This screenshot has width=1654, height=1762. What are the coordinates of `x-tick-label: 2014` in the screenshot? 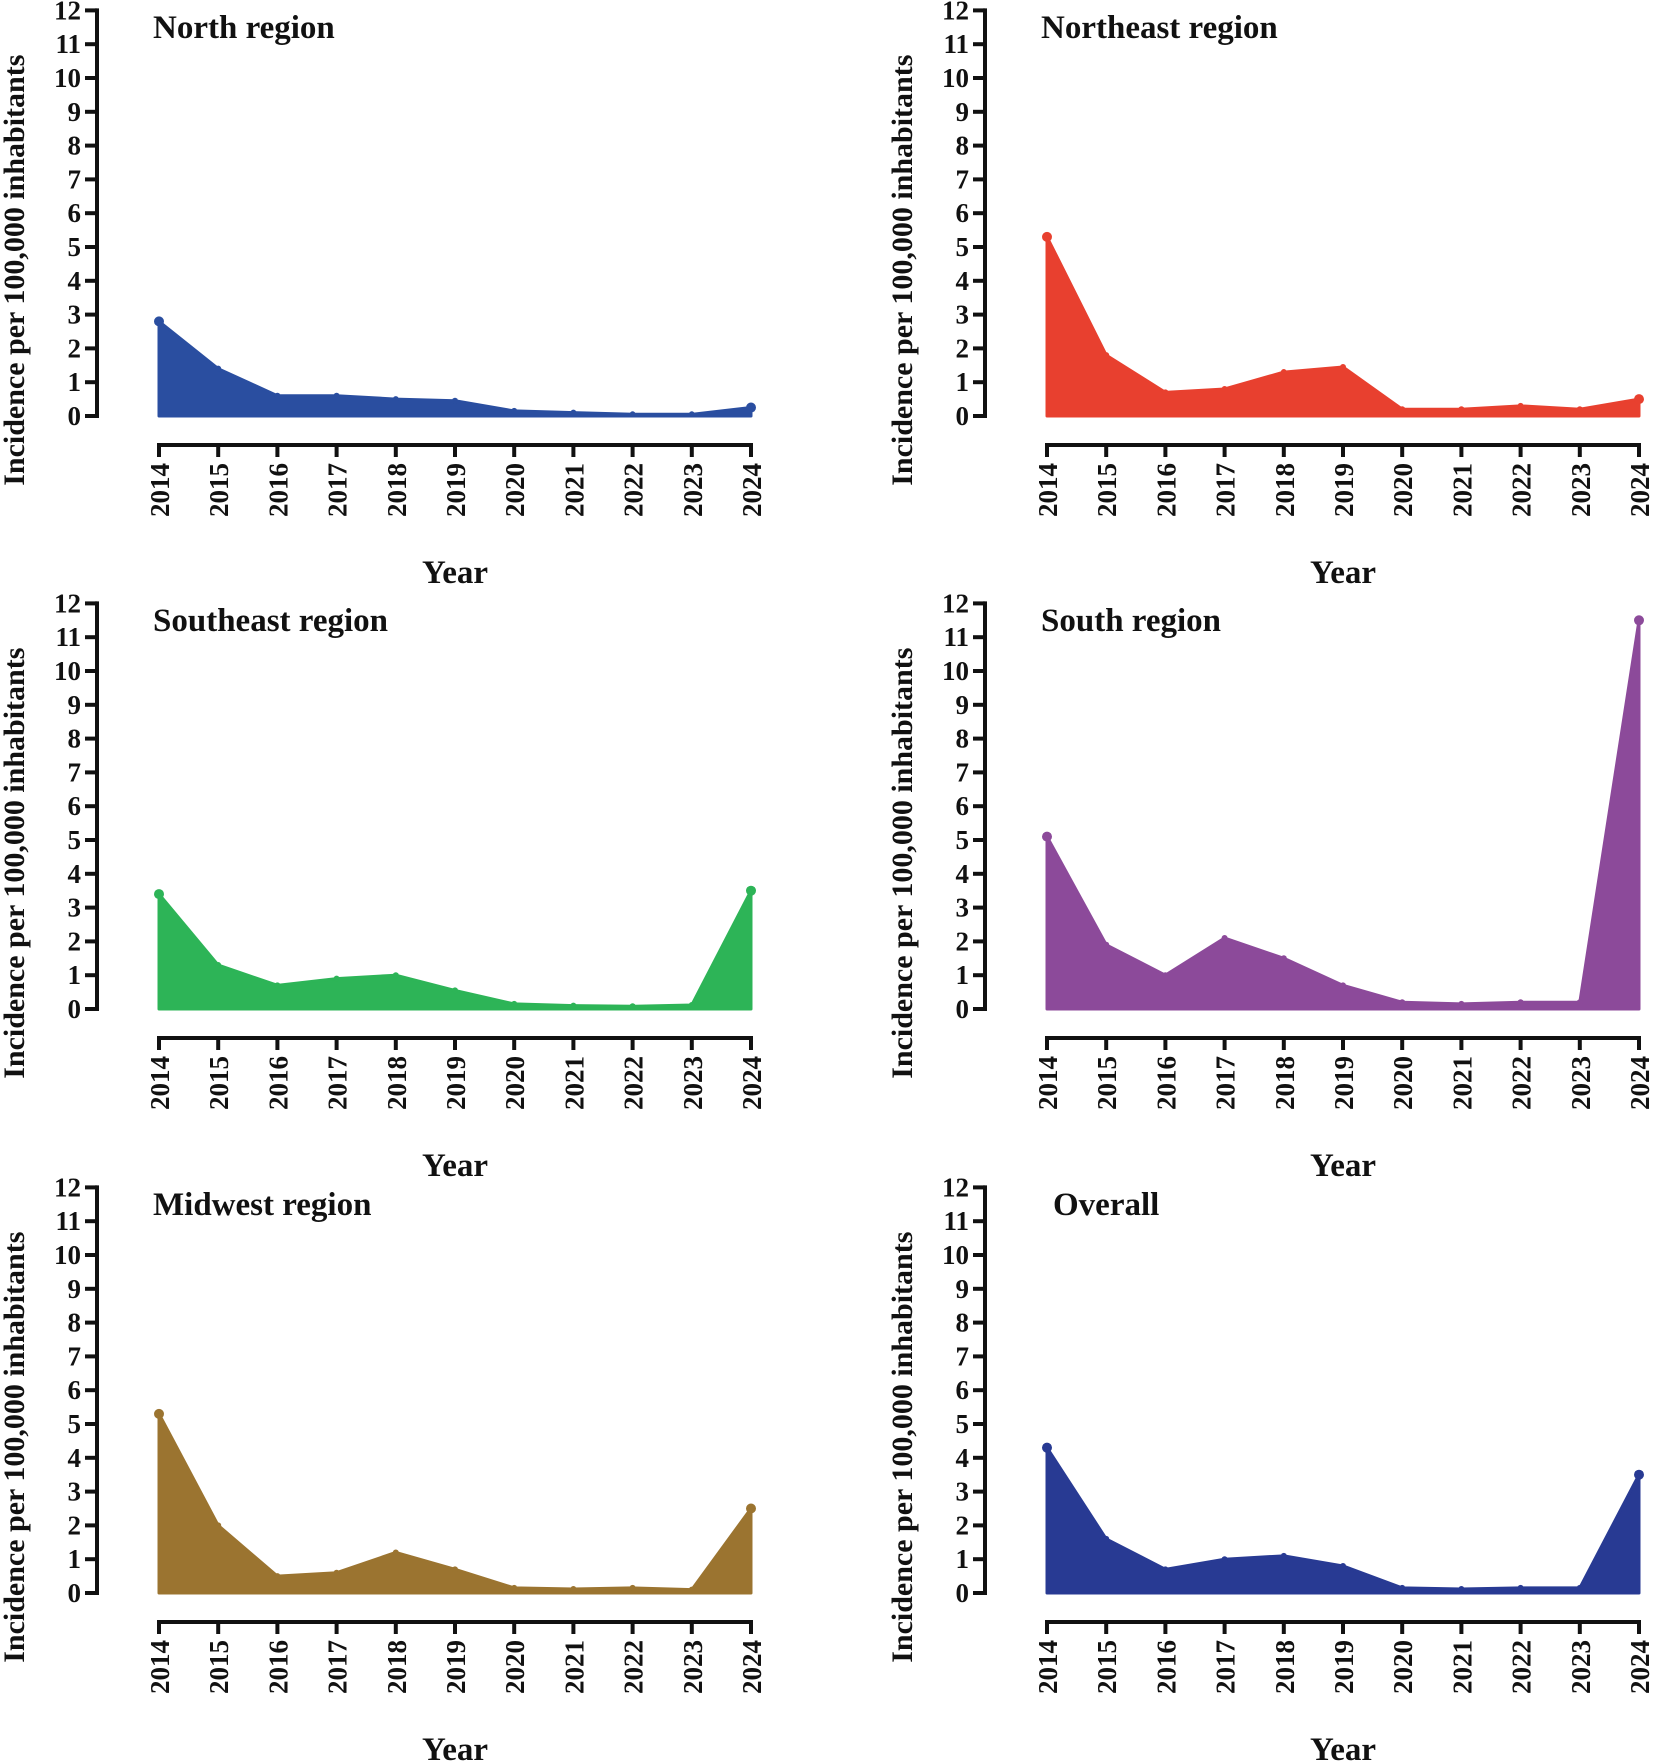 It's located at (1048, 490).